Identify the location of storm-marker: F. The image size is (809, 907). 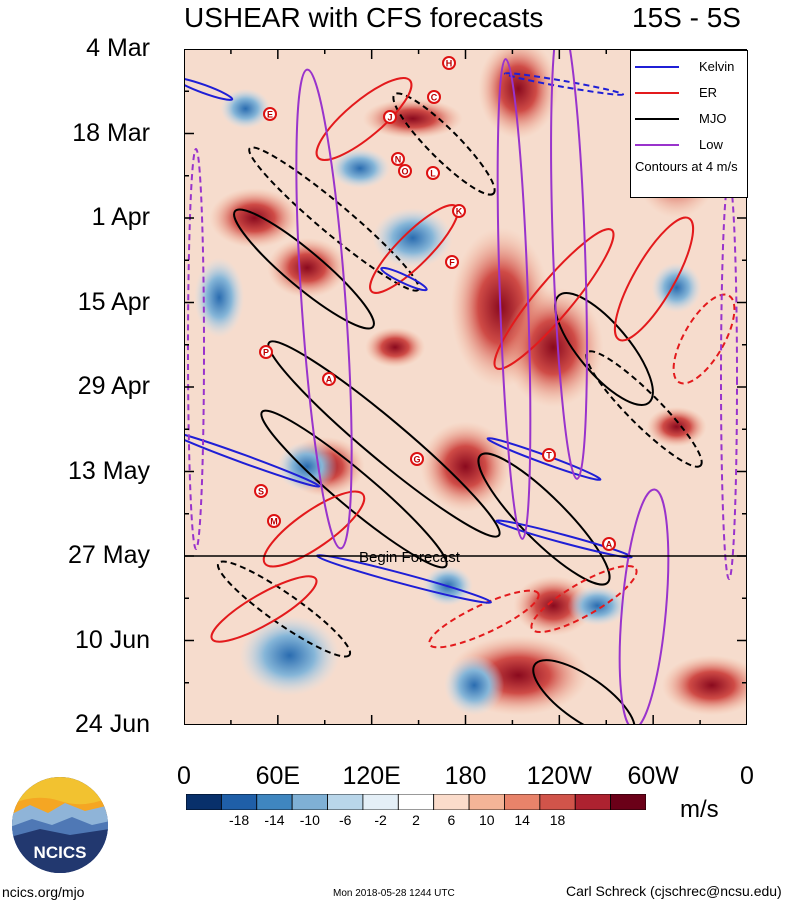
(452, 262).